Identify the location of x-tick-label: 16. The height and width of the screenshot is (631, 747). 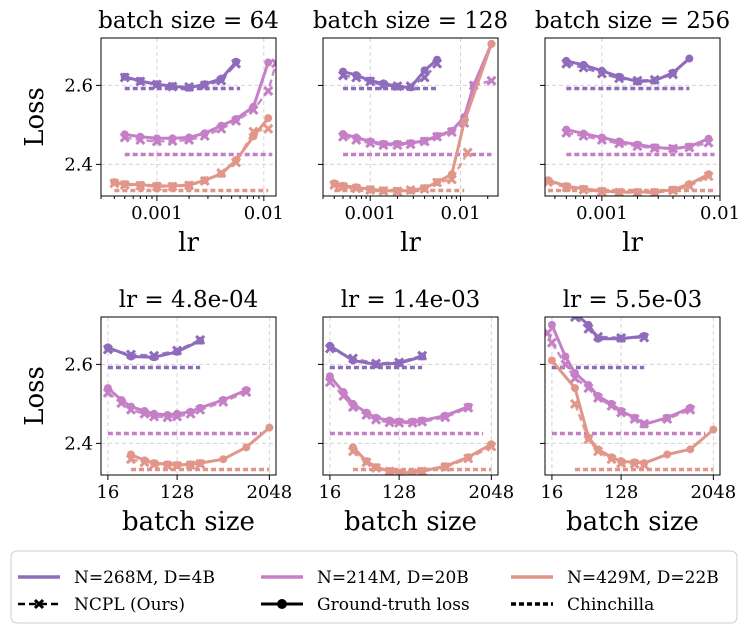
(329, 492).